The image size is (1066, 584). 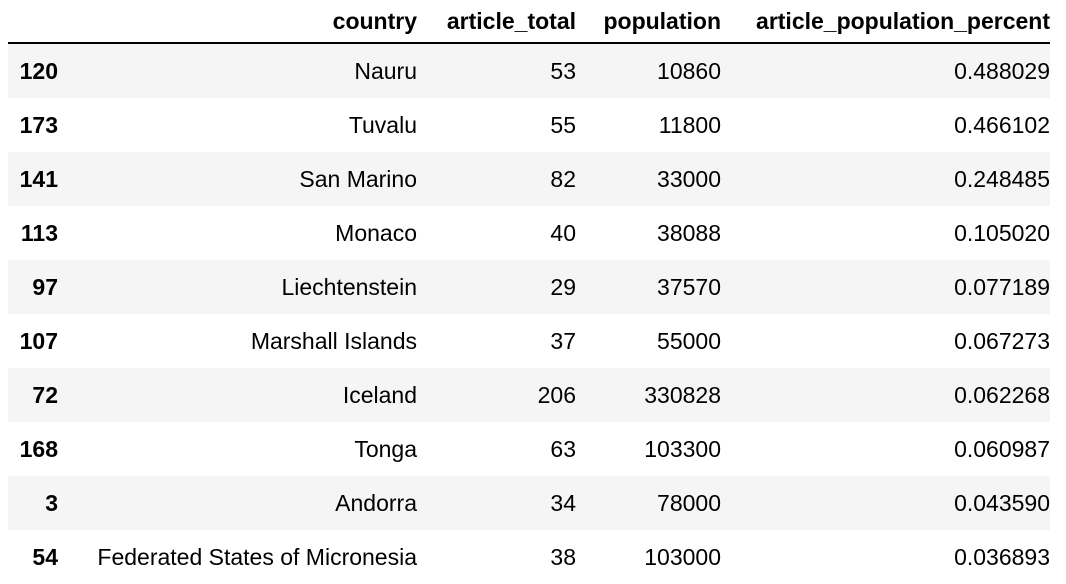 What do you see at coordinates (689, 340) in the screenshot?
I see `population-cell: 55000` at bounding box center [689, 340].